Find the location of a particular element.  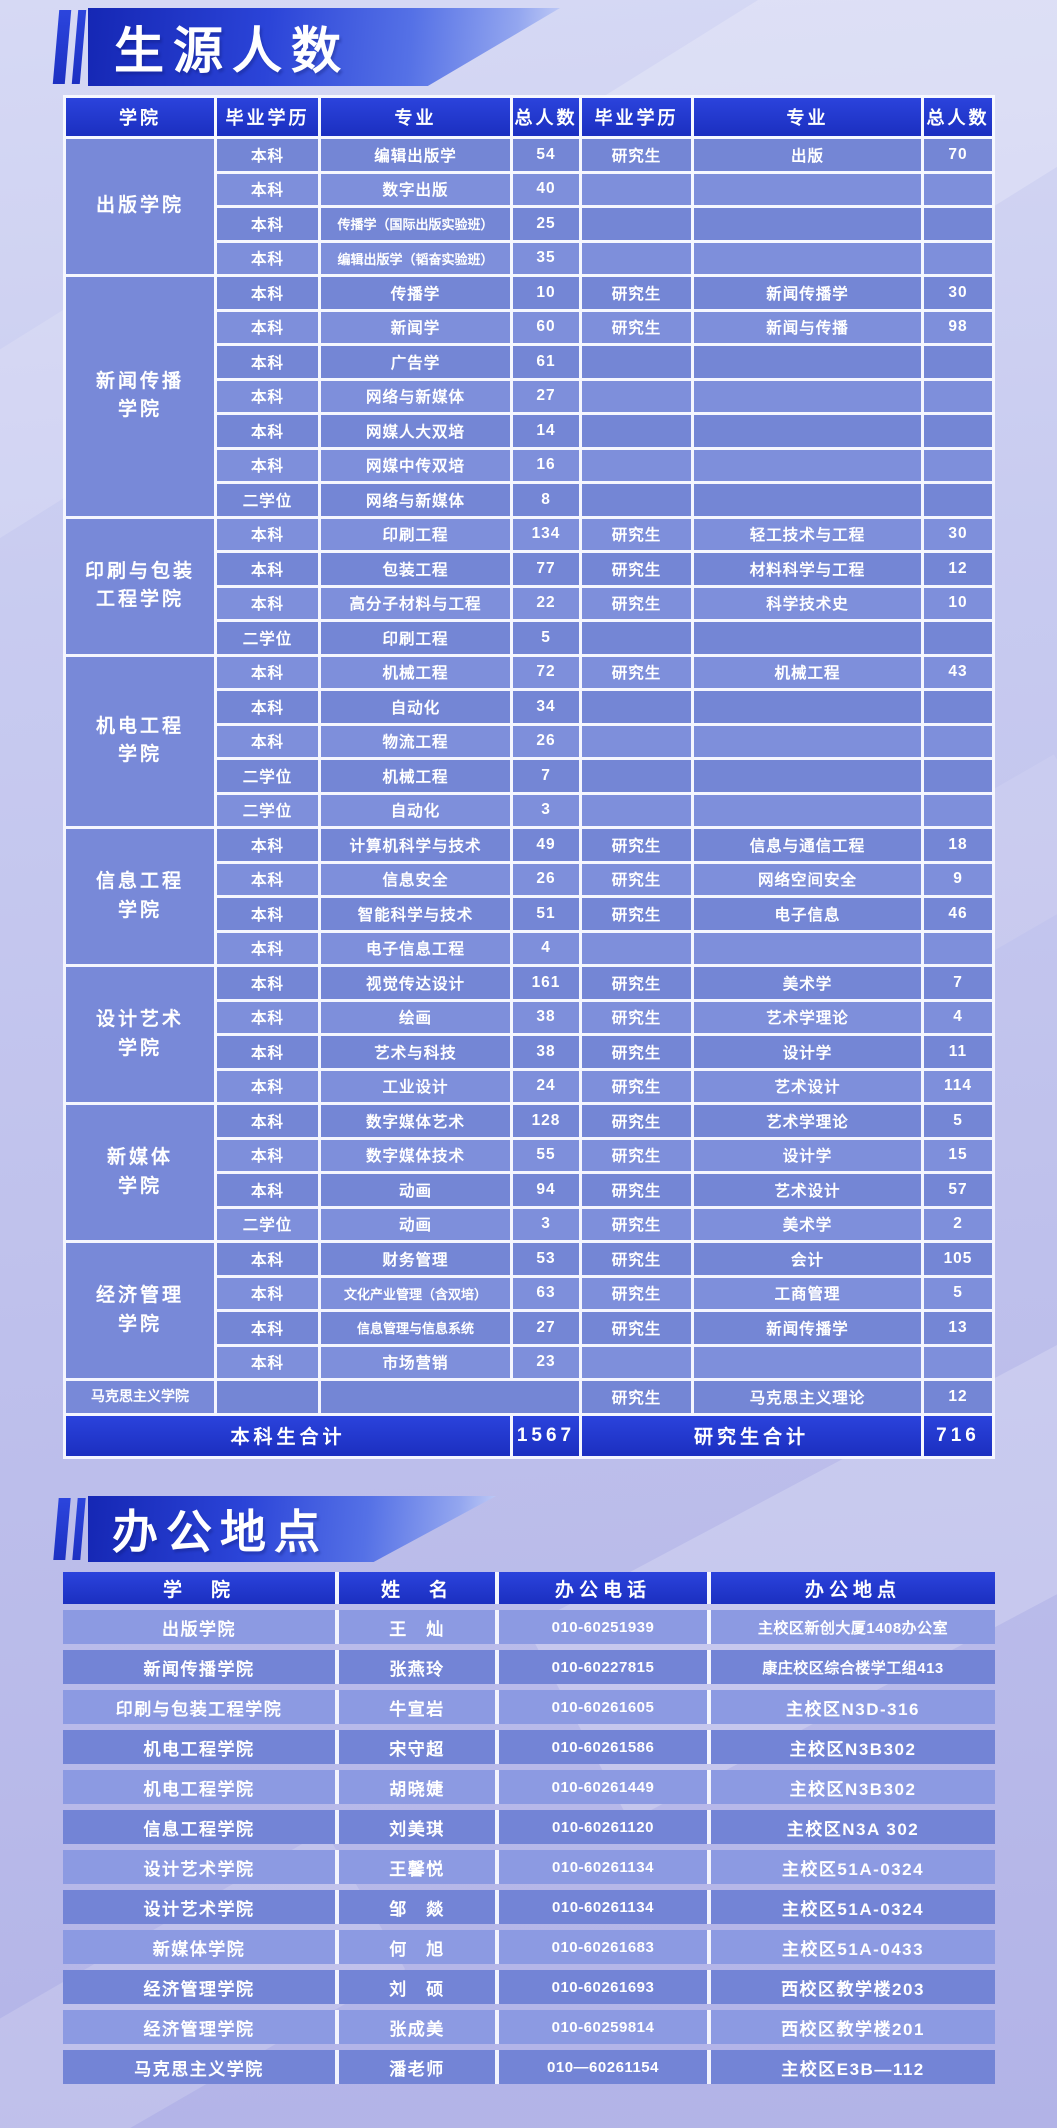

office-header-cell: 办公电话 is located at coordinates (603, 1588).